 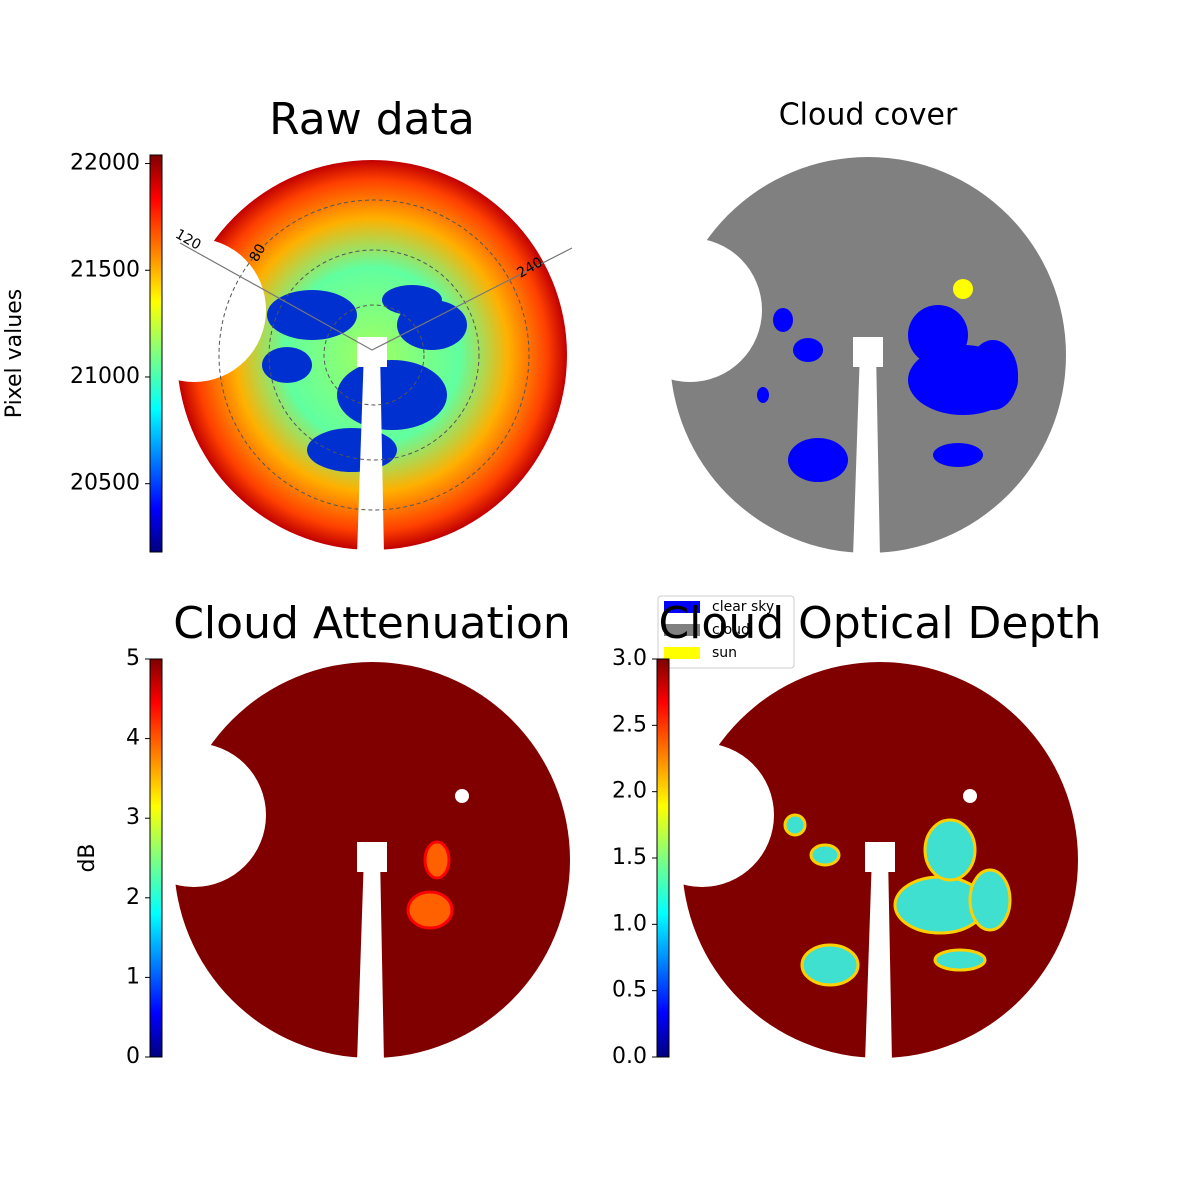 I want to click on colorbar-tick-label: 3.0, so click(x=629, y=658).